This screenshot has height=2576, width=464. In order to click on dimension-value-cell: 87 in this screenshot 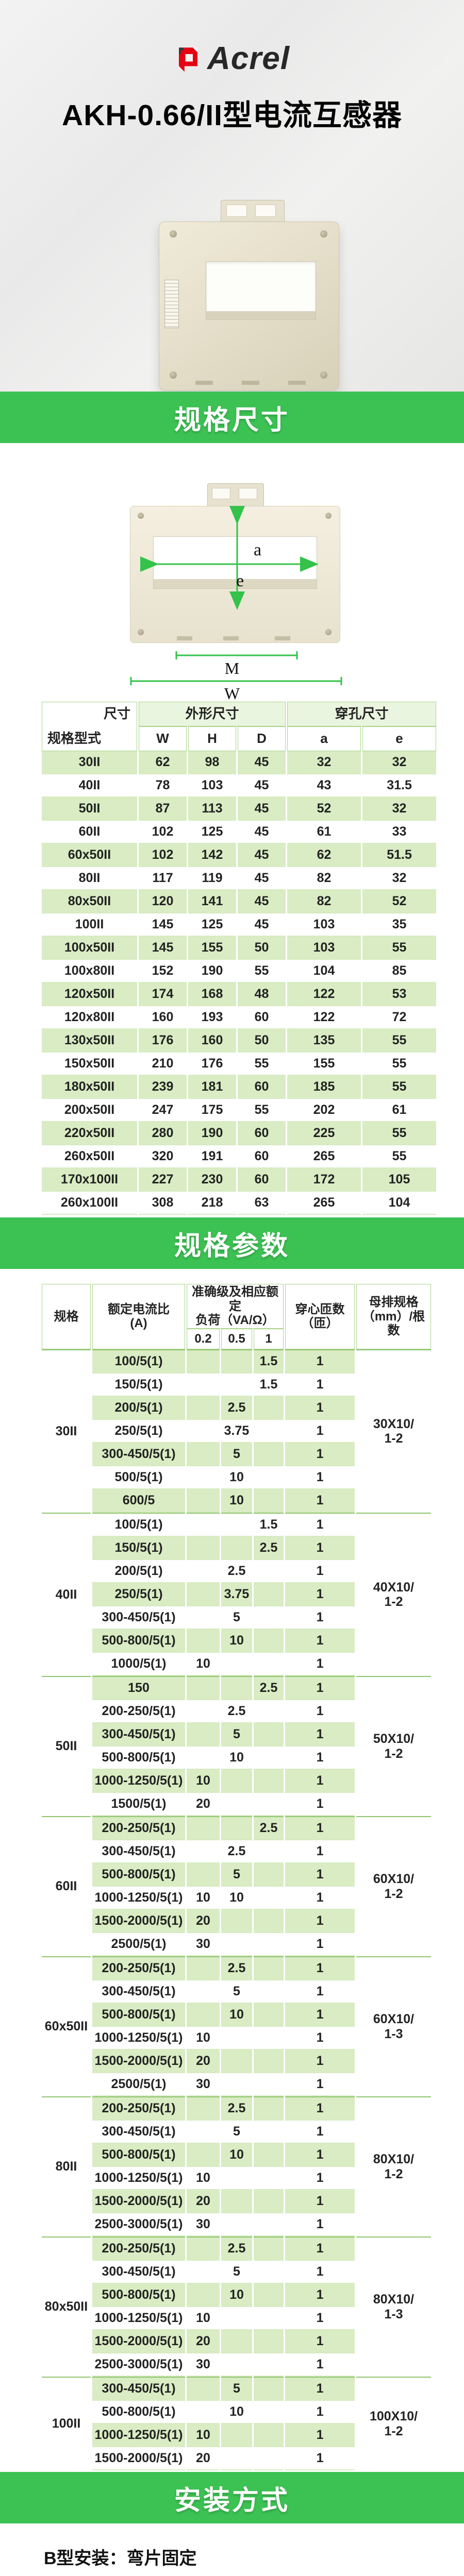, I will do `click(163, 809)`.